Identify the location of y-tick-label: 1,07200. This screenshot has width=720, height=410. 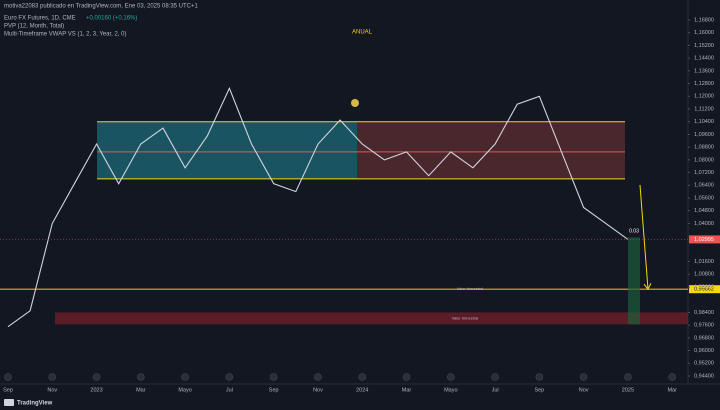
(704, 173).